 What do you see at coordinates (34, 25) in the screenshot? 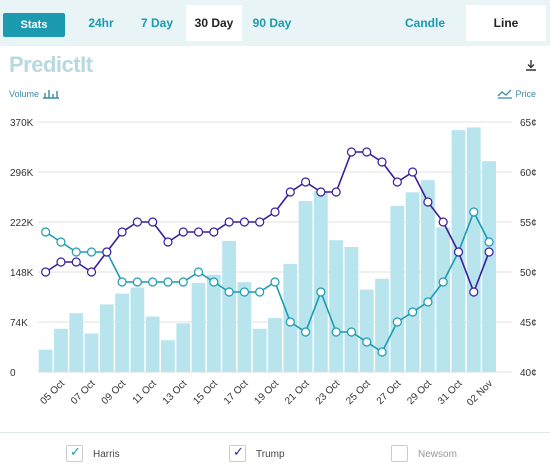
I see `stats-button: Stats` at bounding box center [34, 25].